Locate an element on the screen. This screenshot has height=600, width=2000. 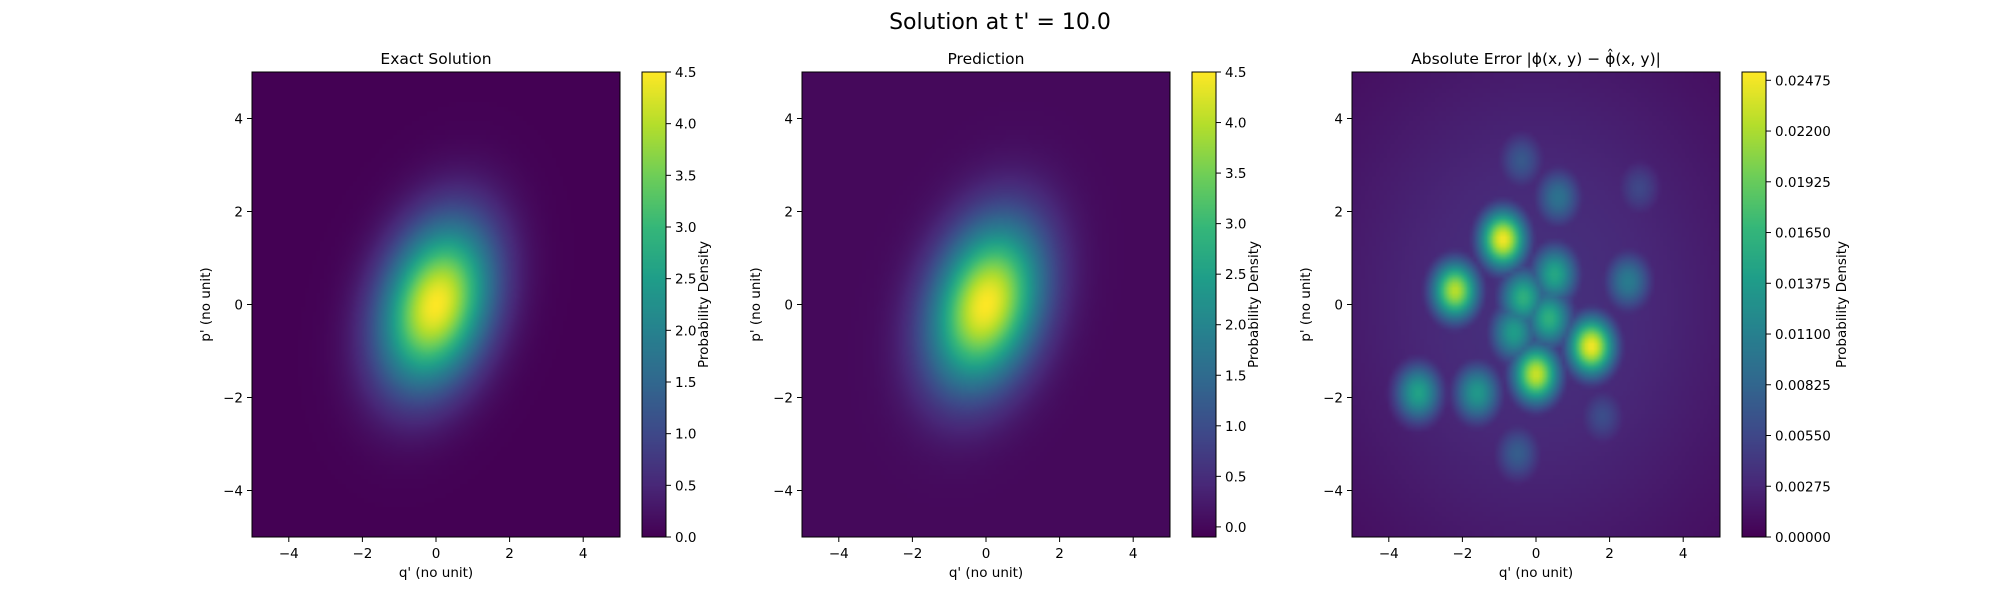
panel-title: Absolute Error |ϕ(x, y) − ϕ̂(x, y)| is located at coordinates (1536, 58).